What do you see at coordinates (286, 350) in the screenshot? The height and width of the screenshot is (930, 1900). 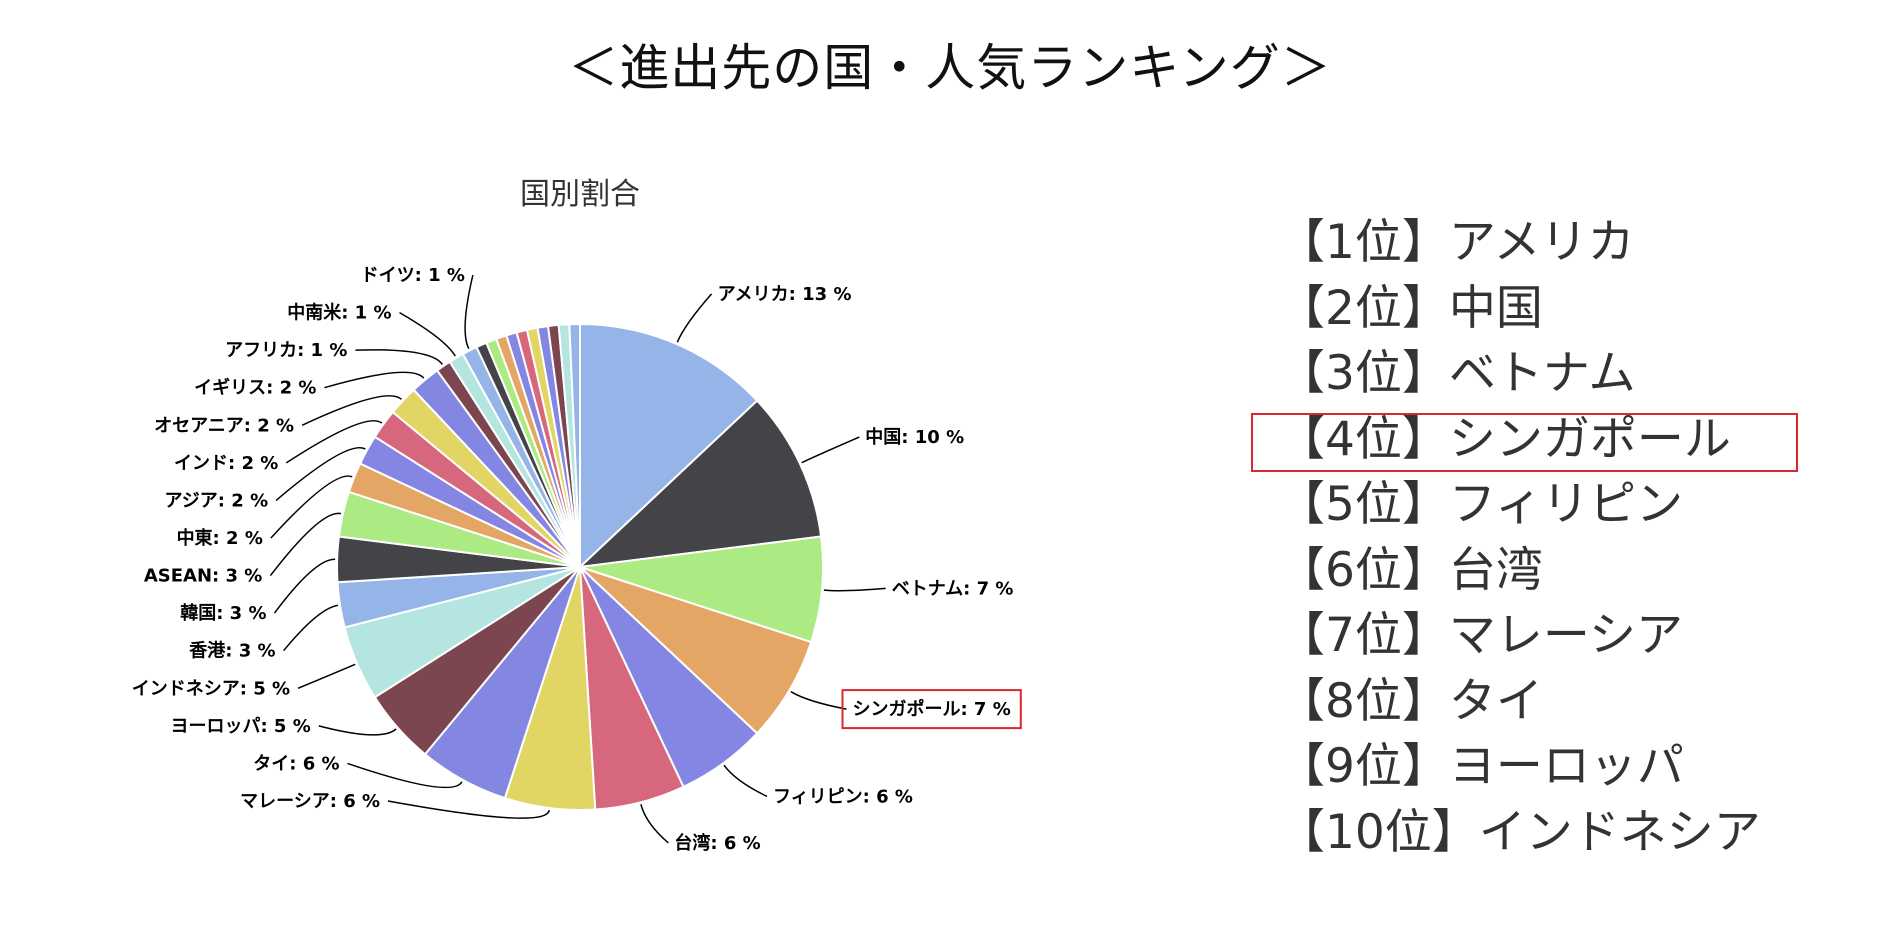 I see `slice-label: アフリカ: 1 %` at bounding box center [286, 350].